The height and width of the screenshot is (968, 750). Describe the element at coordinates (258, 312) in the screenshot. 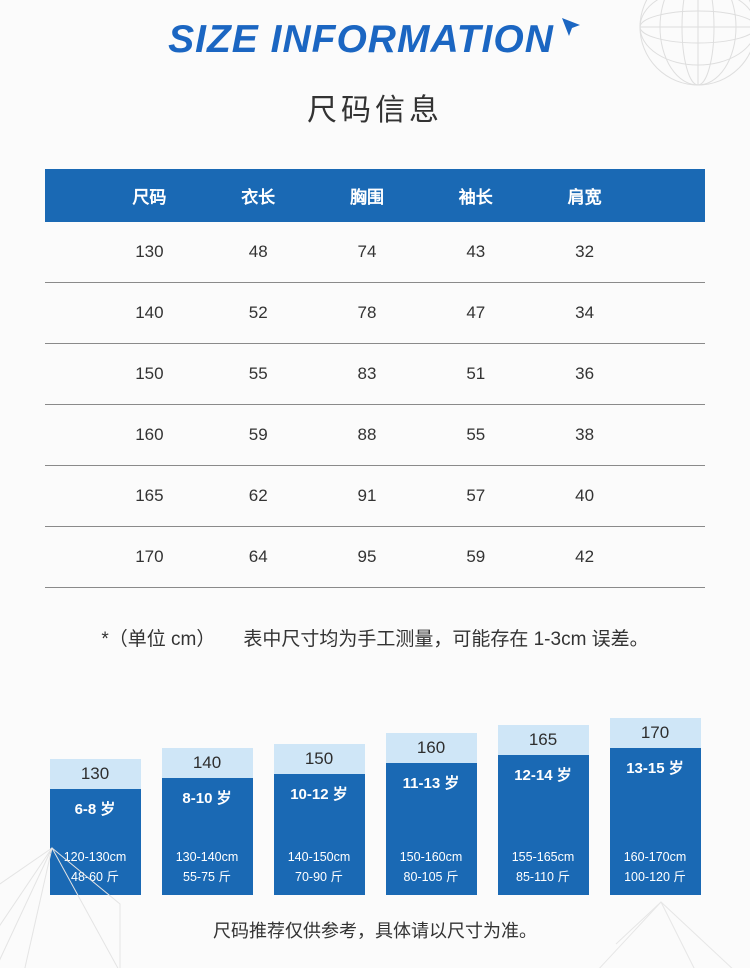

I see `cell: 52` at that location.